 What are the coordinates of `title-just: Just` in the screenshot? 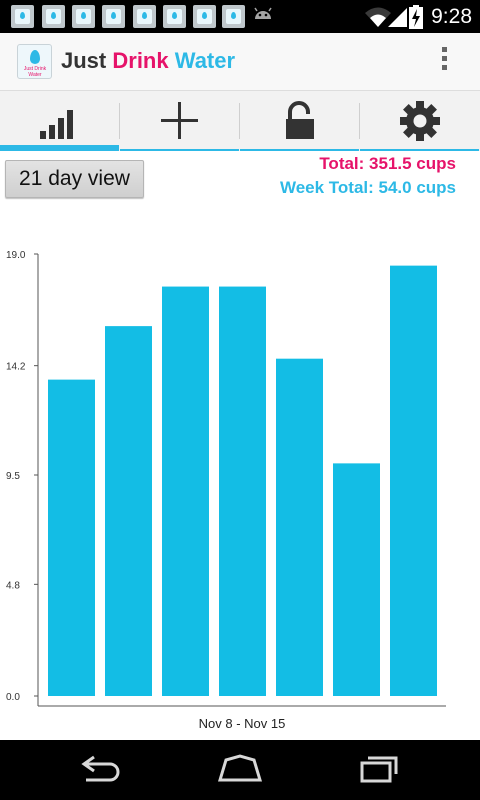 It's located at (84, 60).